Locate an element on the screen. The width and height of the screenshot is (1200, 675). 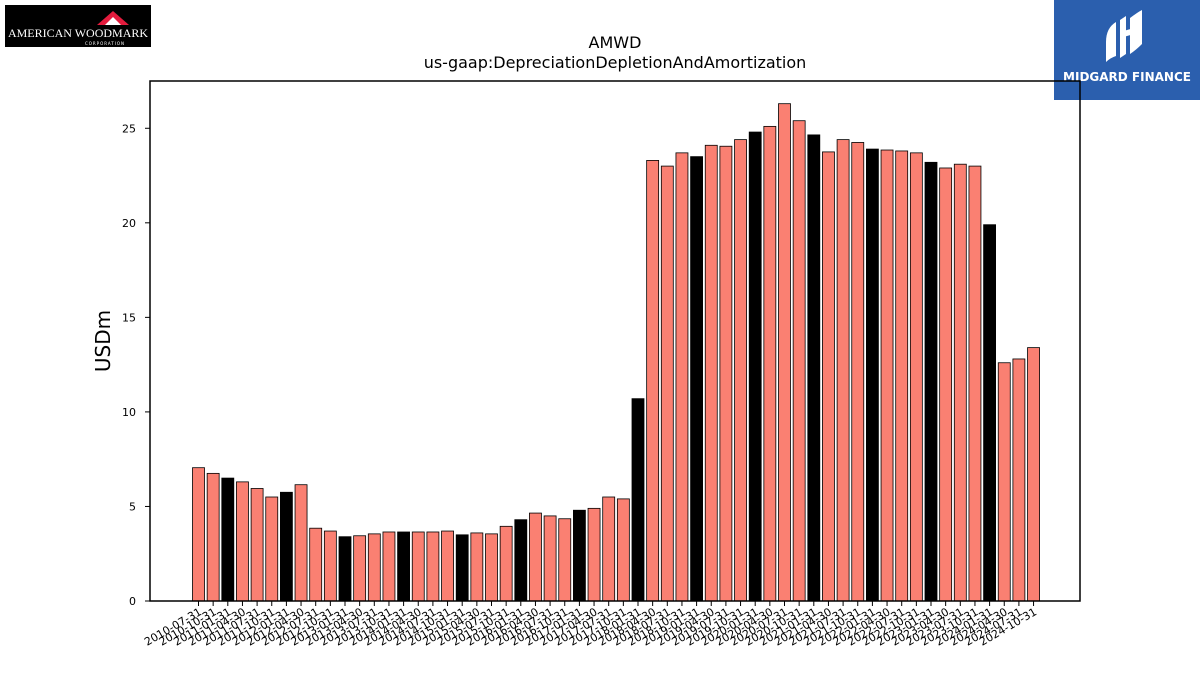
y-ticks-group: 0 5 10 15 20 25 is located at coordinates (136, 365).